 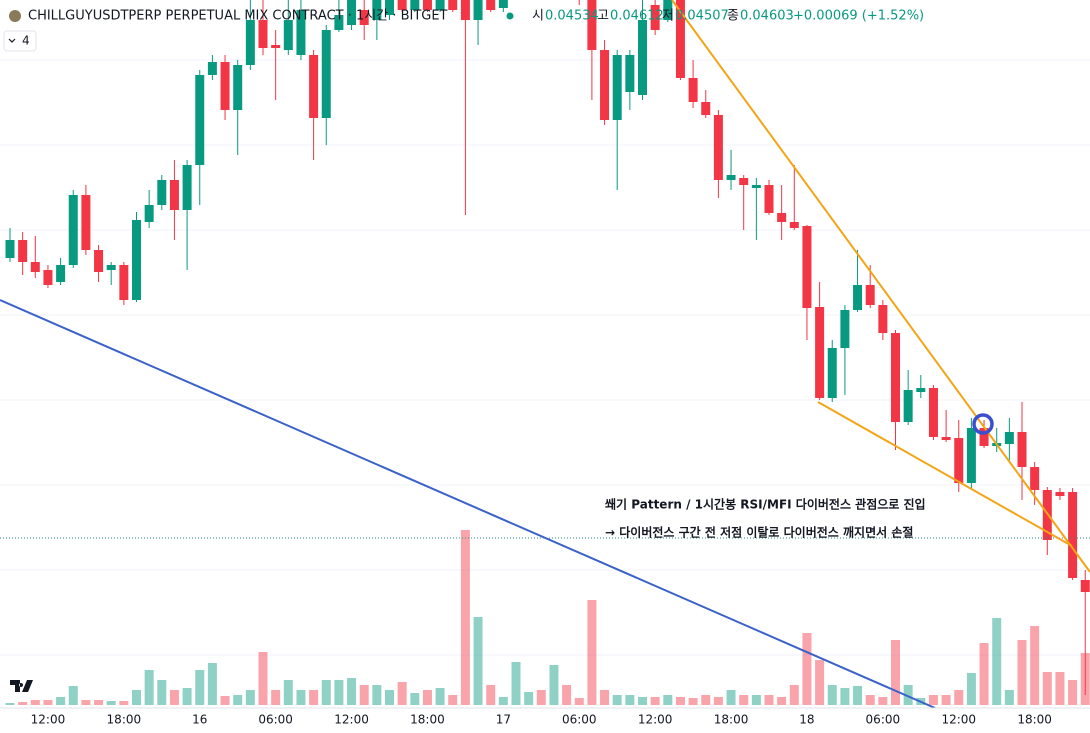 What do you see at coordinates (637, 16) in the screenshot?
I see `ohlc-value: 0.04612` at bounding box center [637, 16].